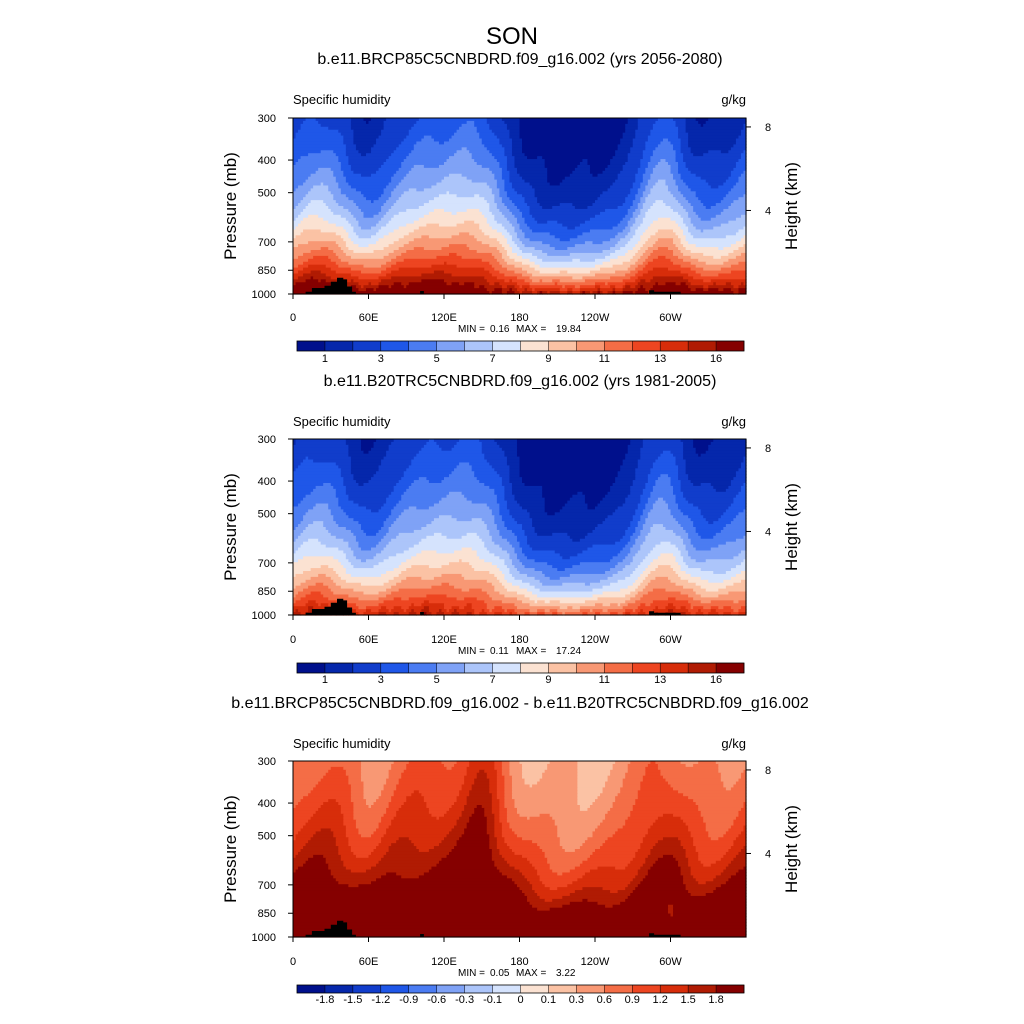 The width and height of the screenshot is (1024, 1024). What do you see at coordinates (670, 318) in the screenshot?
I see `x-tick-label: 60W` at bounding box center [670, 318].